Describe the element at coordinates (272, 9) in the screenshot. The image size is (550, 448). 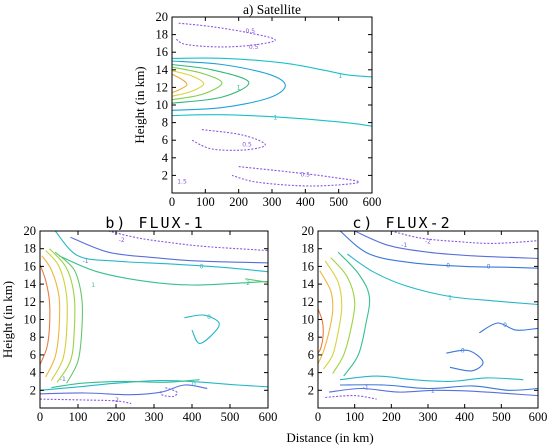
I see `chart-title: a) Satellite` at that location.